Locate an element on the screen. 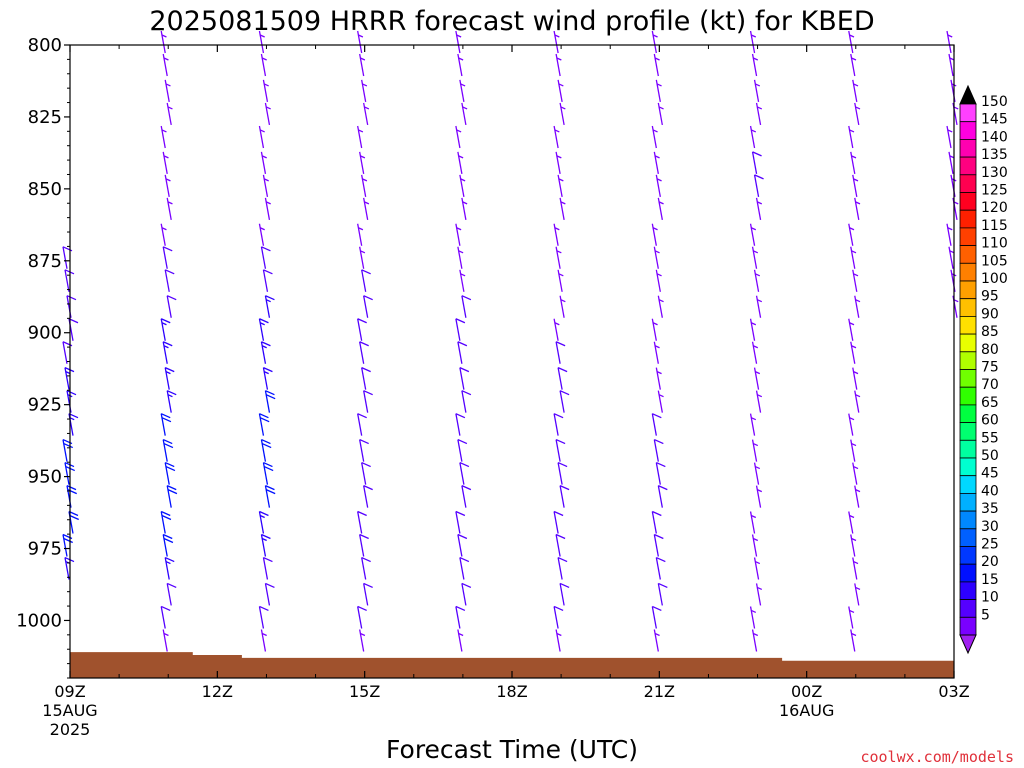  colorbar-label: 95 is located at coordinates (990, 297).